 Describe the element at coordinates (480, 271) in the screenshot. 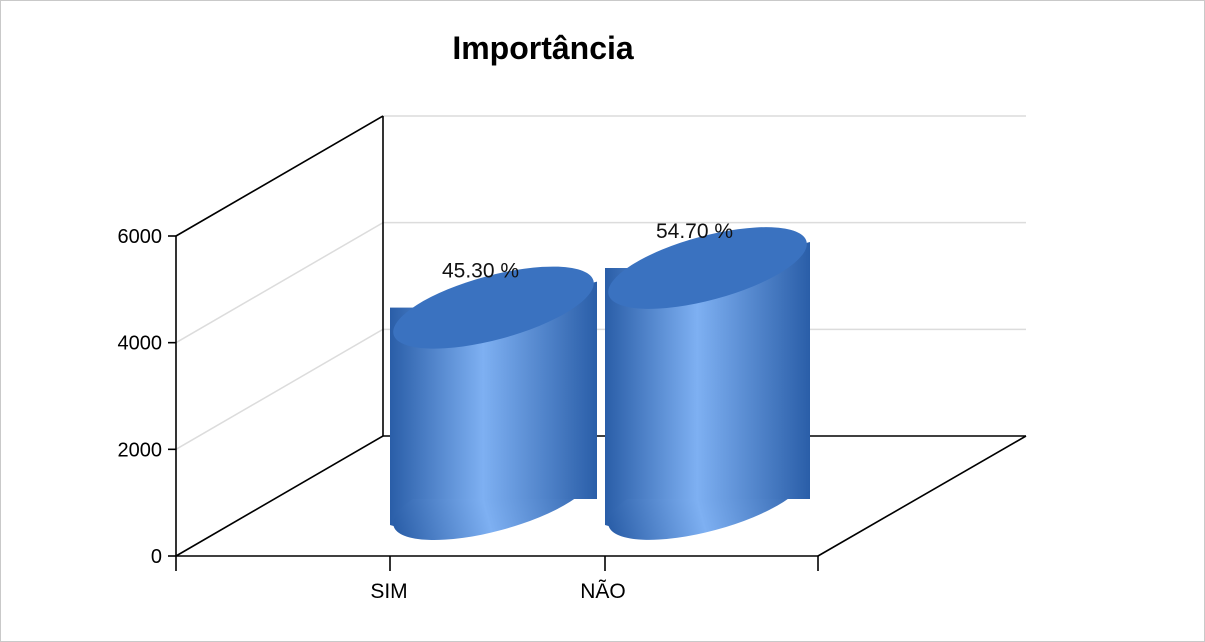

I see `data-label-sim: 45.30 %` at that location.